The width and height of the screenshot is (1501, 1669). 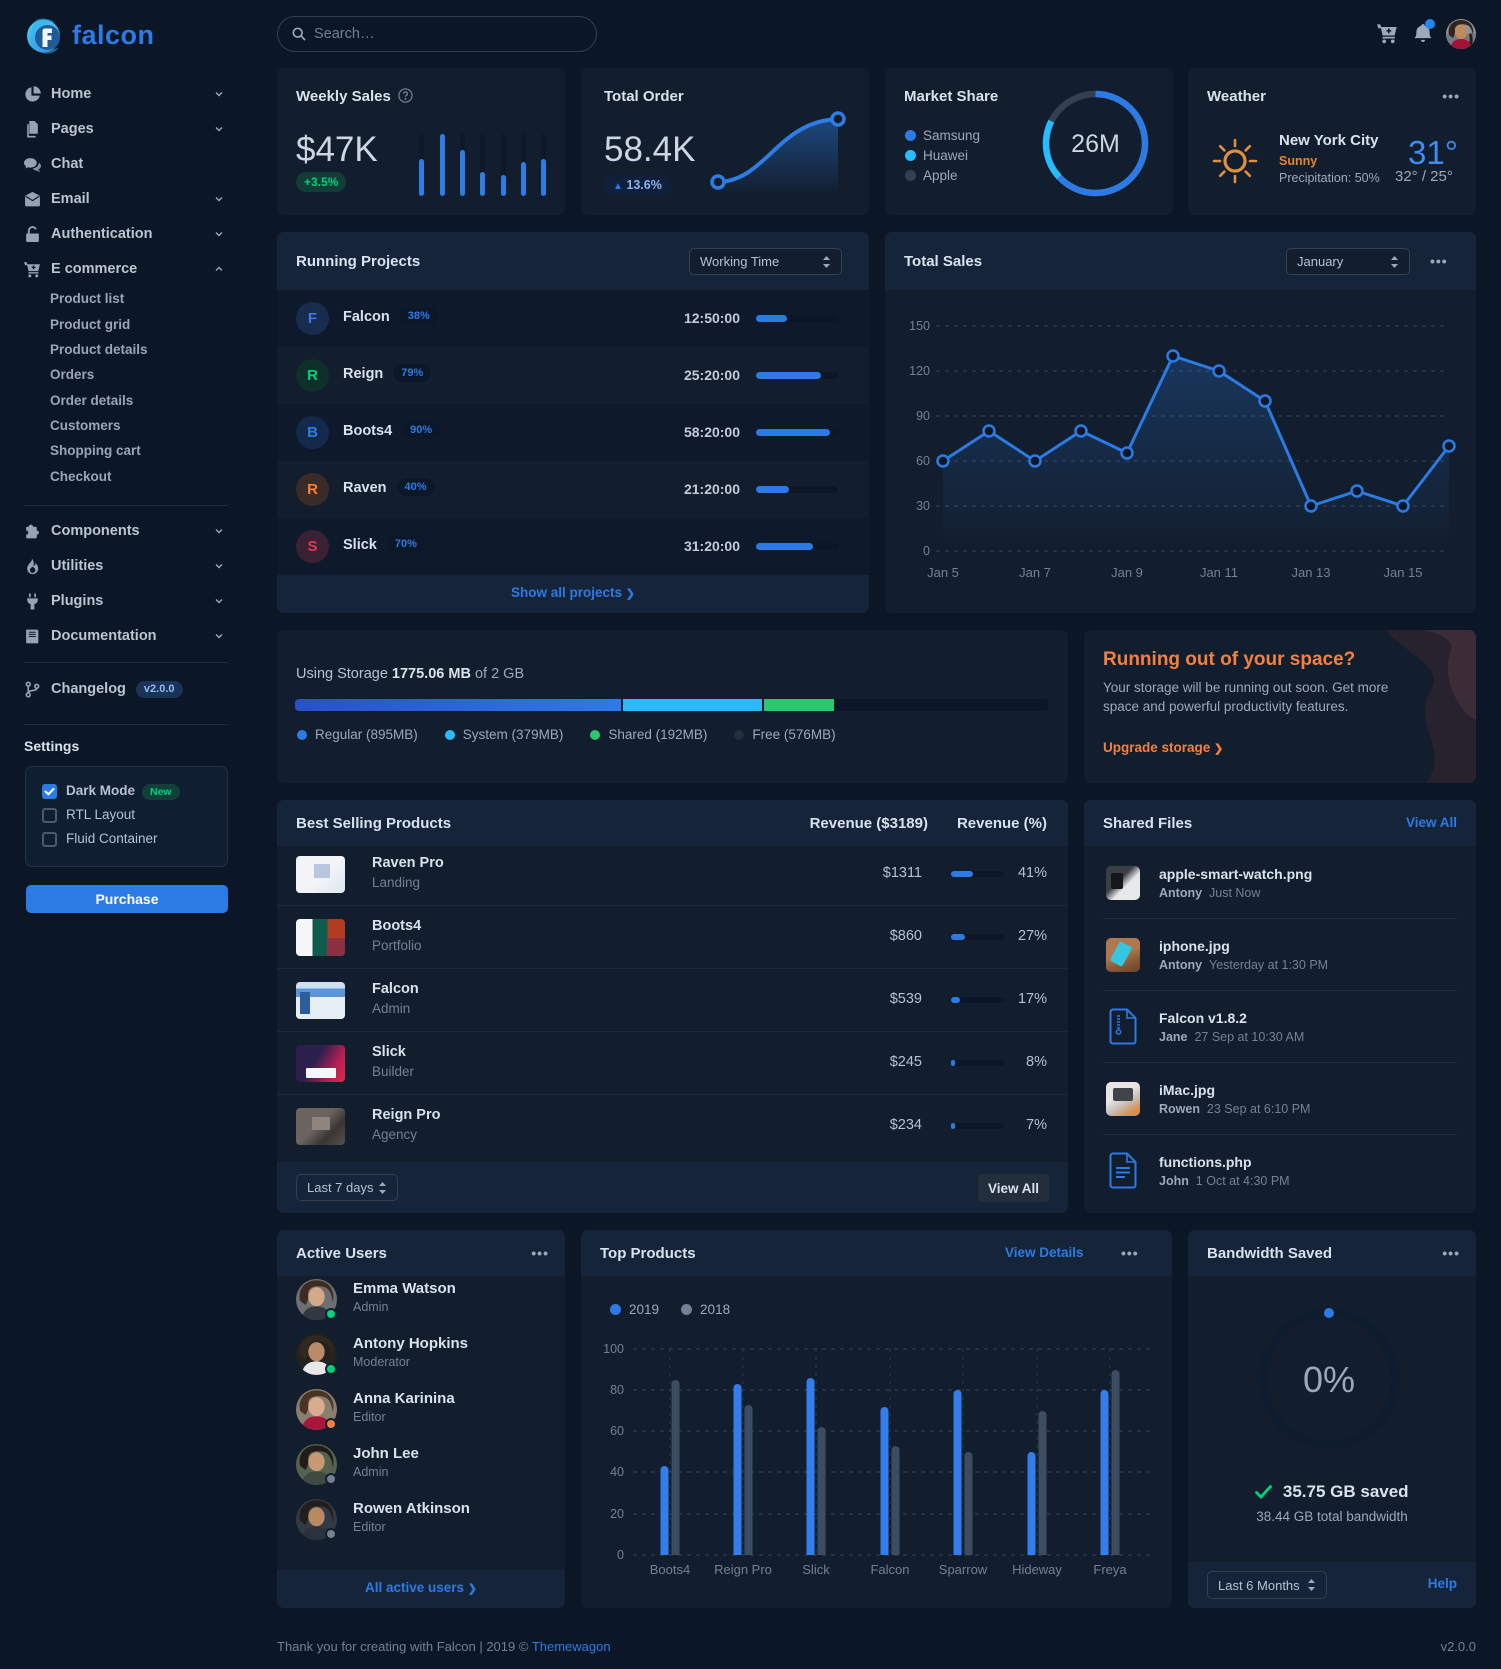 I want to click on svg-text: Reign Pro, so click(x=743, y=1569).